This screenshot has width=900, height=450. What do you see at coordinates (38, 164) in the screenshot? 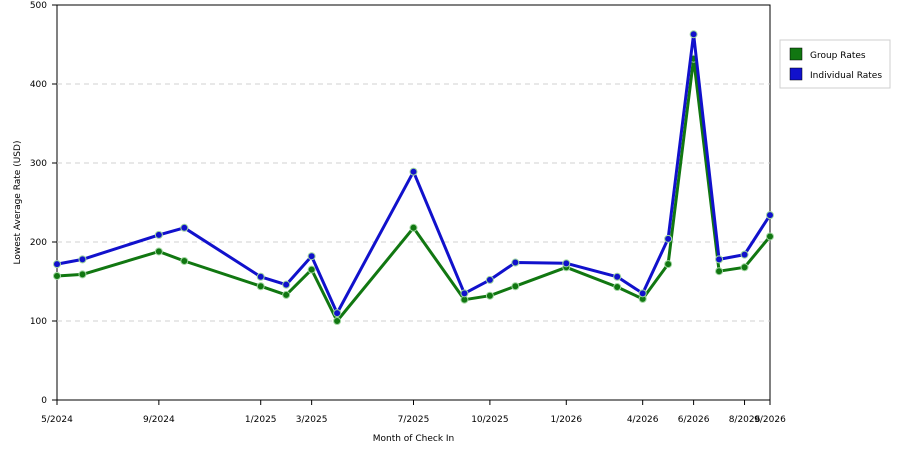
I see `y-tick-label: 300` at bounding box center [38, 164].